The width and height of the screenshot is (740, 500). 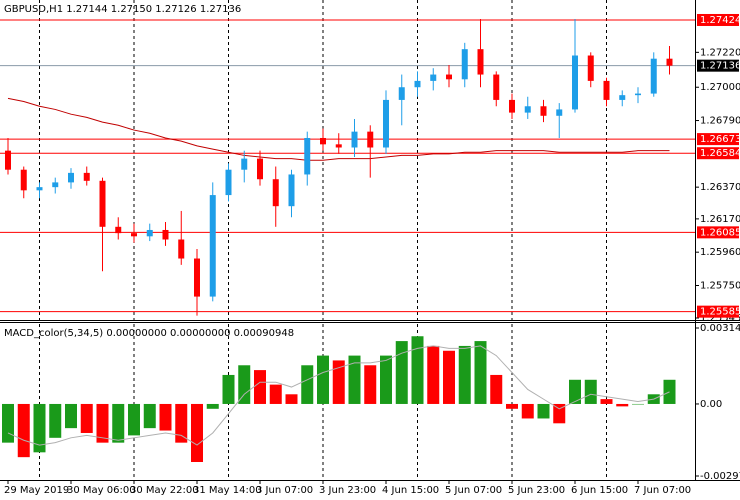 I want to click on x-tick-label: 3 Jun 23:00, so click(x=347, y=490).